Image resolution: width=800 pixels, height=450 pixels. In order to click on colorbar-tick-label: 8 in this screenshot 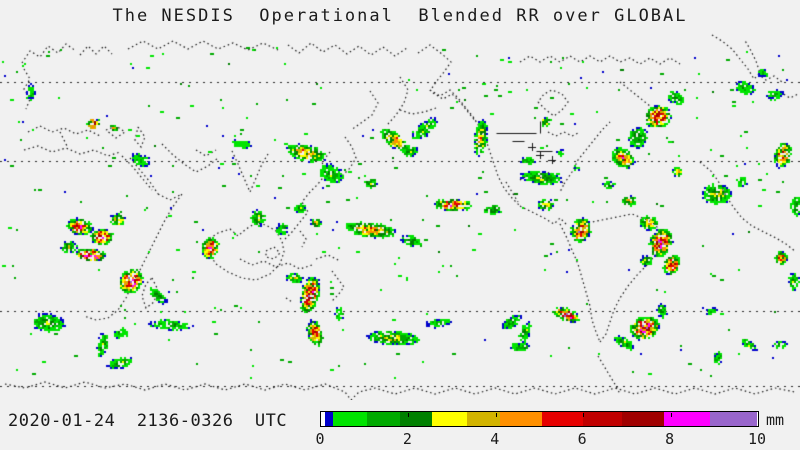, I will do `click(670, 439)`.